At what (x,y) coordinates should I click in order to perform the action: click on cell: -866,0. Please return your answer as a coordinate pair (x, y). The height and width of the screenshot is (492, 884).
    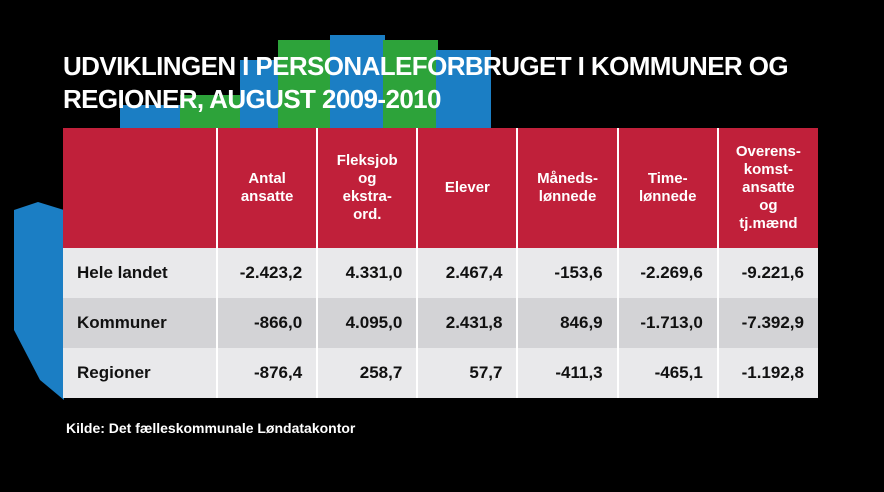
    Looking at the image, I should click on (266, 323).